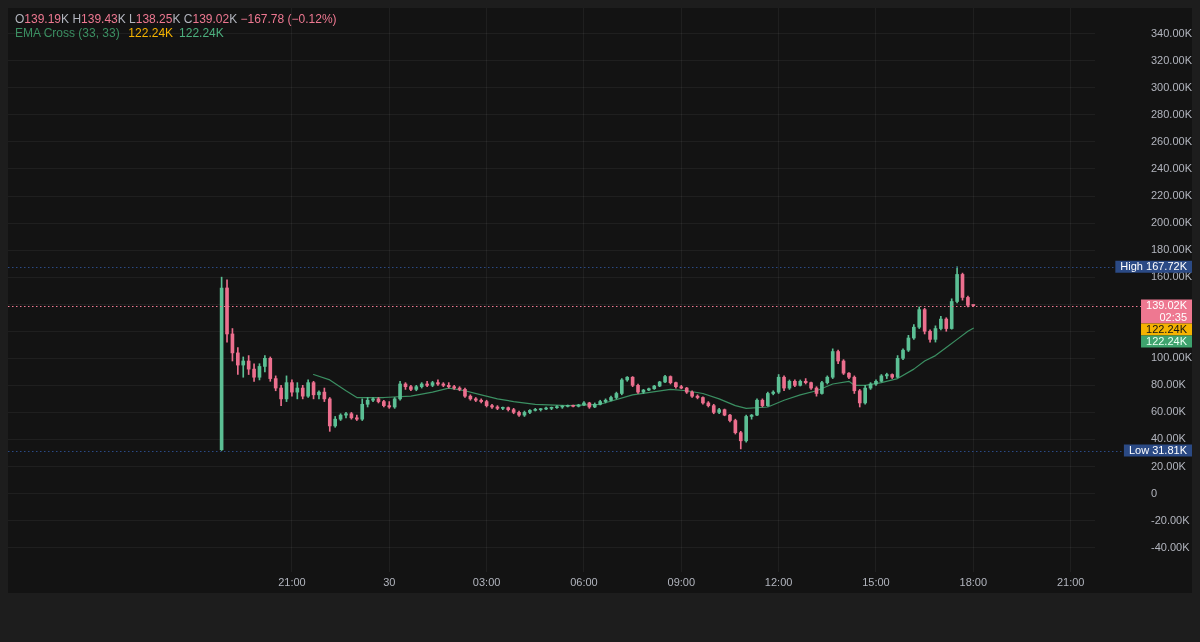 The height and width of the screenshot is (642, 1200). What do you see at coordinates (876, 581) in the screenshot?
I see `x-tick-label: 15:00` at bounding box center [876, 581].